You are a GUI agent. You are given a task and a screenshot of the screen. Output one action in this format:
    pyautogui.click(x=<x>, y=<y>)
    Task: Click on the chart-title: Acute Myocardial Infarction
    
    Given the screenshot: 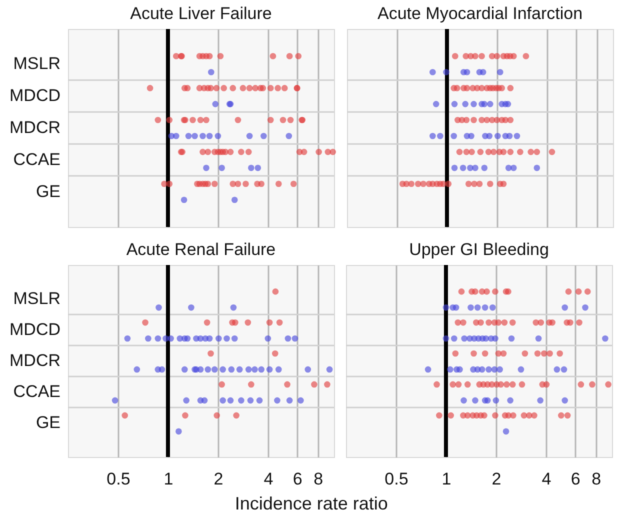 What is the action you would take?
    pyautogui.click(x=480, y=13)
    